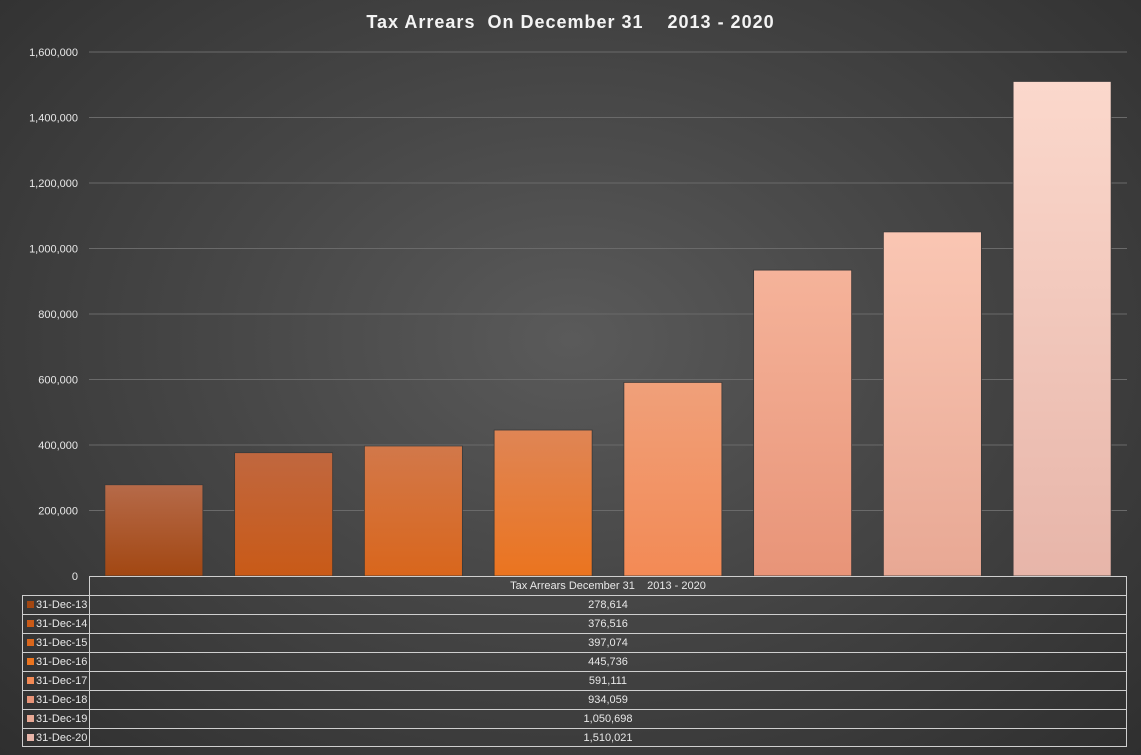 Image resolution: width=1141 pixels, height=755 pixels. Describe the element at coordinates (58, 446) in the screenshot. I see `y-tick-label: 400,000` at that location.